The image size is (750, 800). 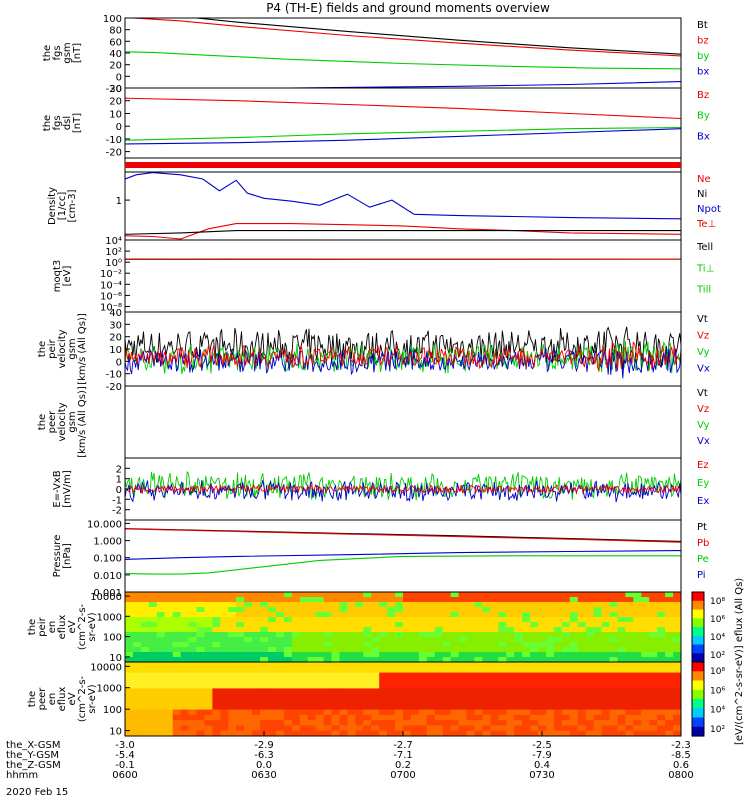 I want to click on y-tick-label: 1000, so click(x=109, y=689).